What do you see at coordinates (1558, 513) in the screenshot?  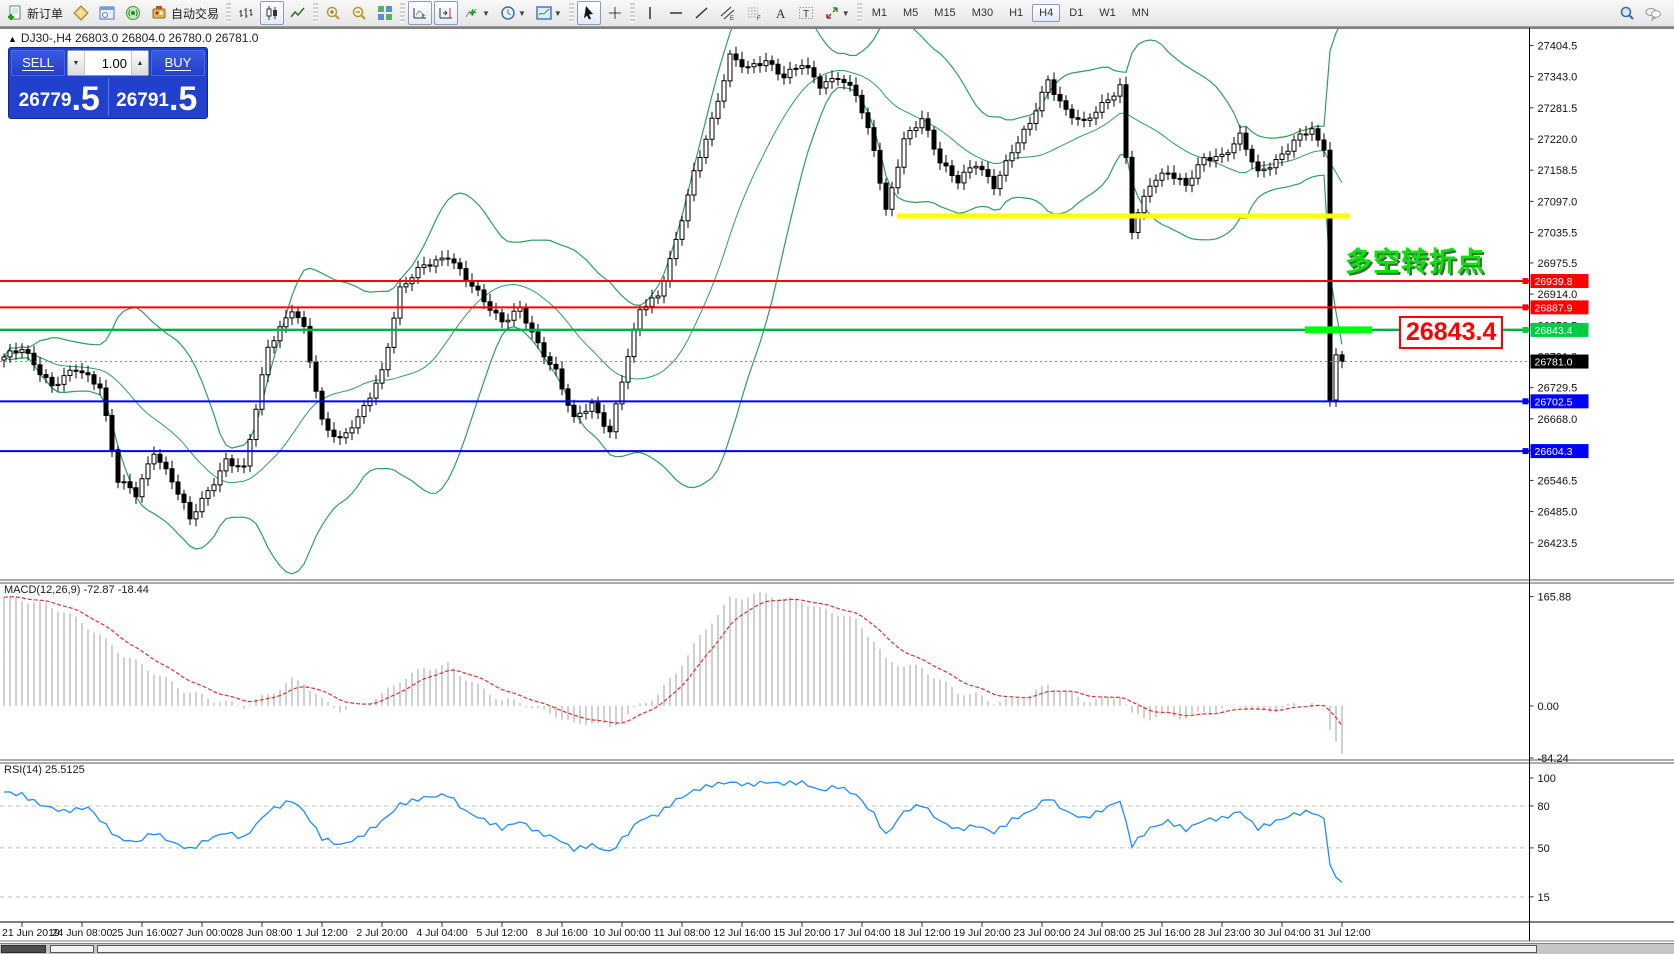 I see `price-tick-label: 26485.0` at bounding box center [1558, 513].